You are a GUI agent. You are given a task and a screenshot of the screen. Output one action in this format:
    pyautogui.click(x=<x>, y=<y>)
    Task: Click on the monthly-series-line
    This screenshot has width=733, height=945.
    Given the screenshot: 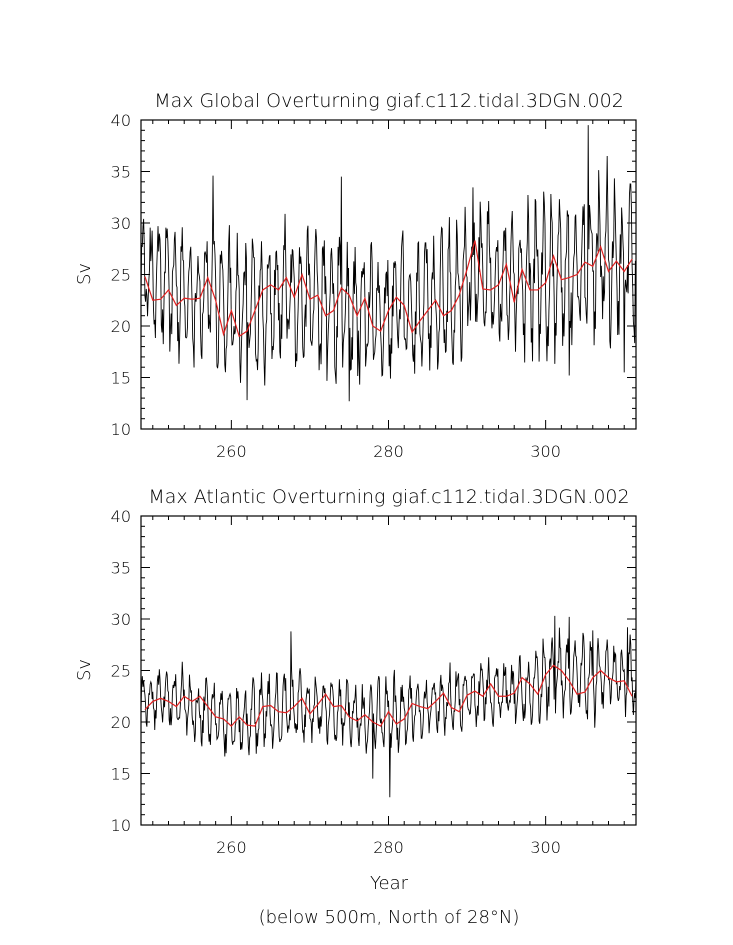 What is the action you would take?
    pyautogui.click(x=388, y=706)
    